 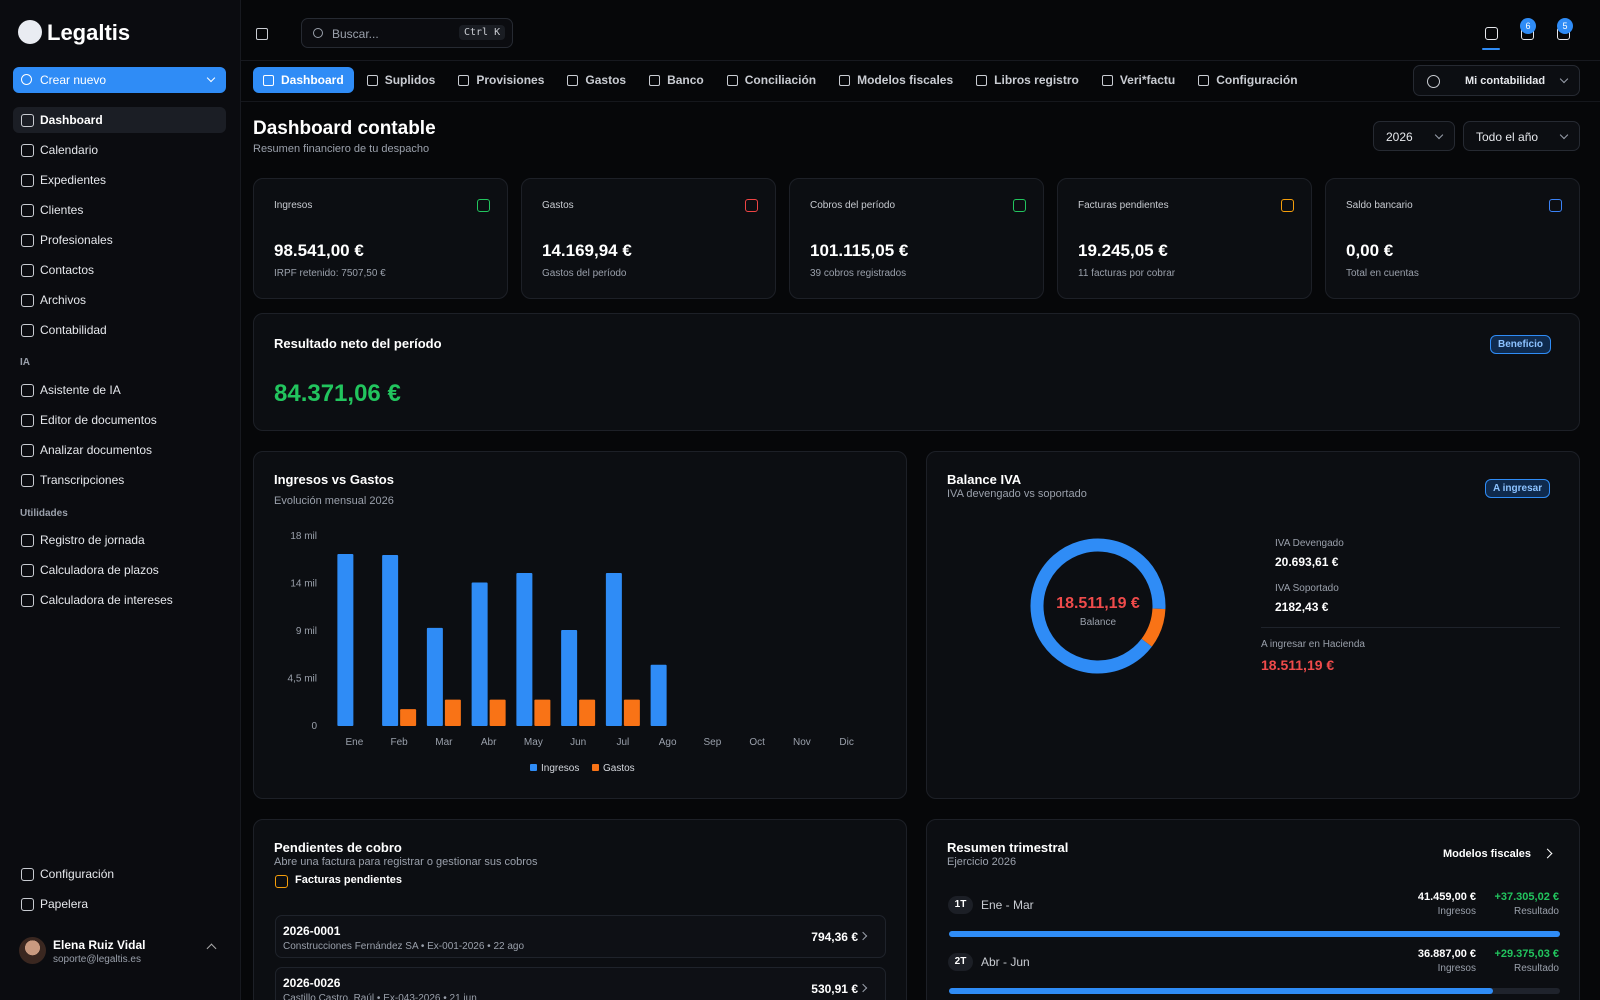 I want to click on nav-item: Registro de jornada, so click(x=92, y=540).